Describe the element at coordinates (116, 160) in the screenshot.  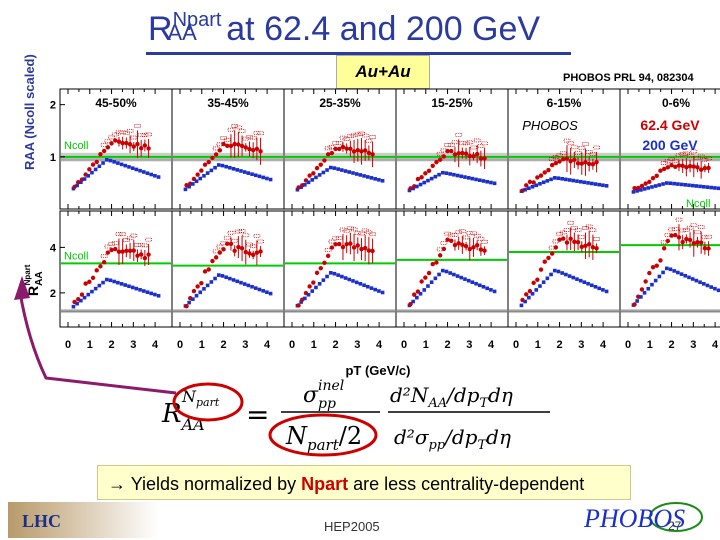
I see `systematic-band-inner` at that location.